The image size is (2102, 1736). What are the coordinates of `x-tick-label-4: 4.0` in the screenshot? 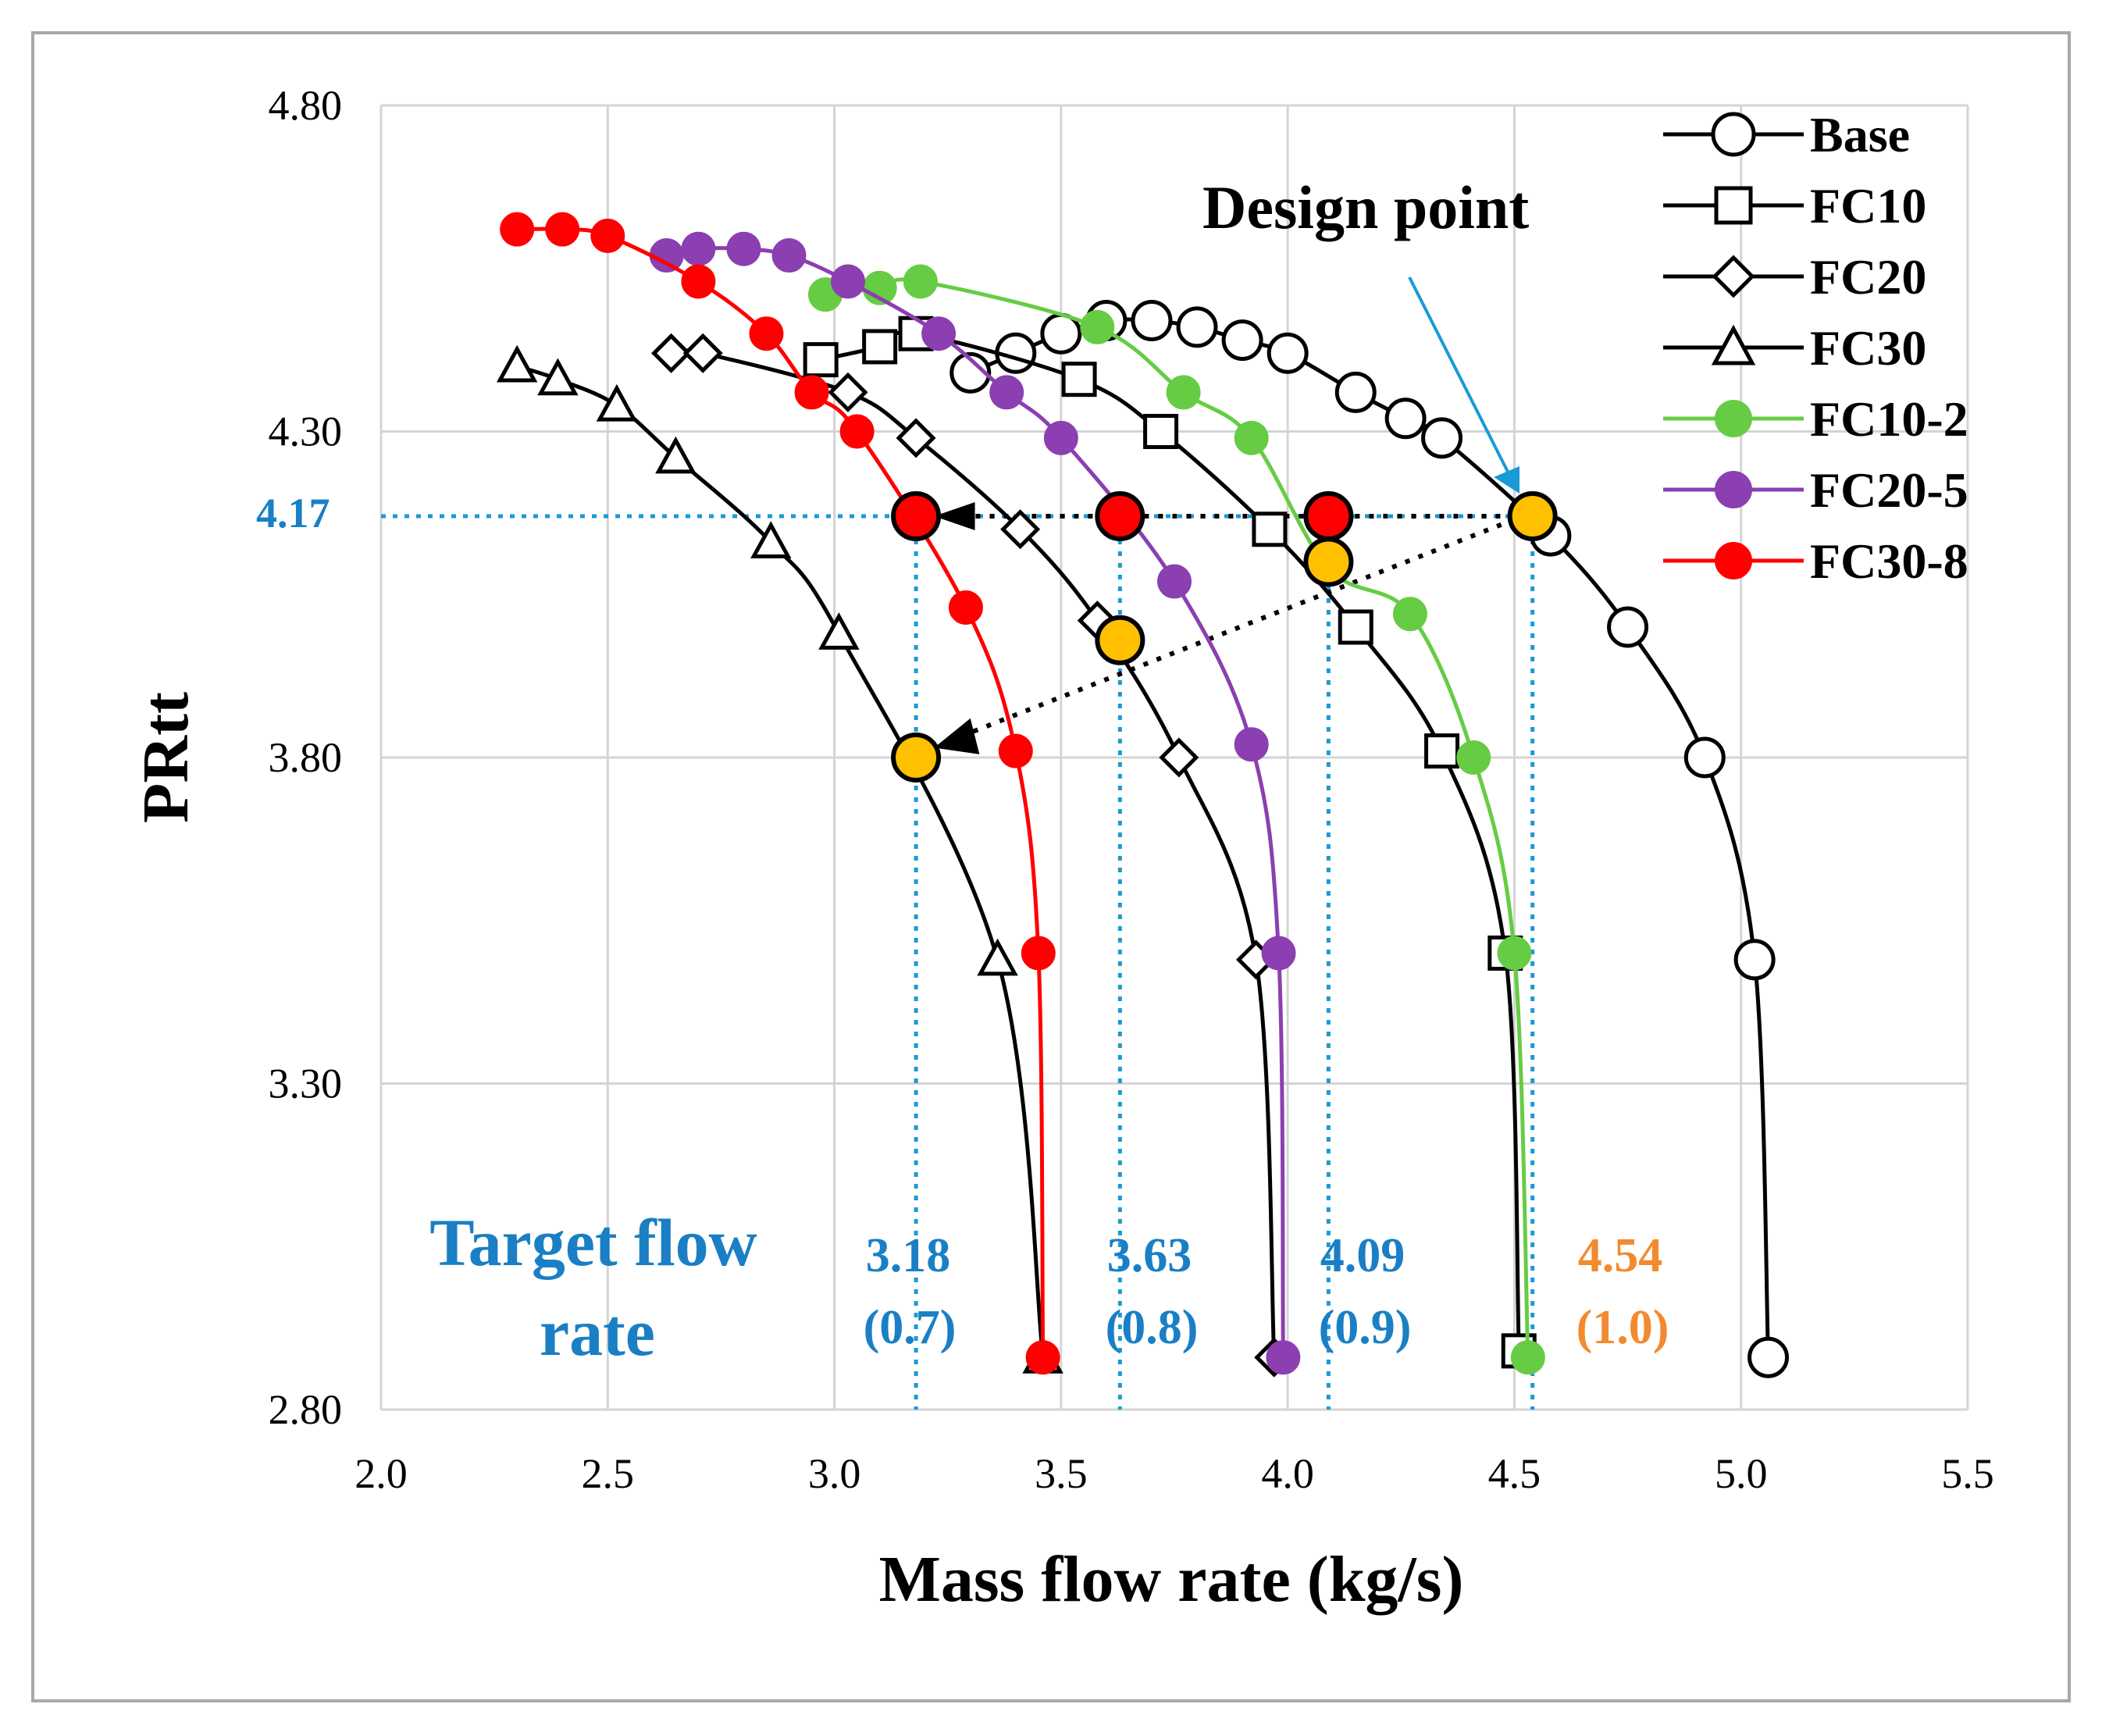 It's located at (1288, 1473).